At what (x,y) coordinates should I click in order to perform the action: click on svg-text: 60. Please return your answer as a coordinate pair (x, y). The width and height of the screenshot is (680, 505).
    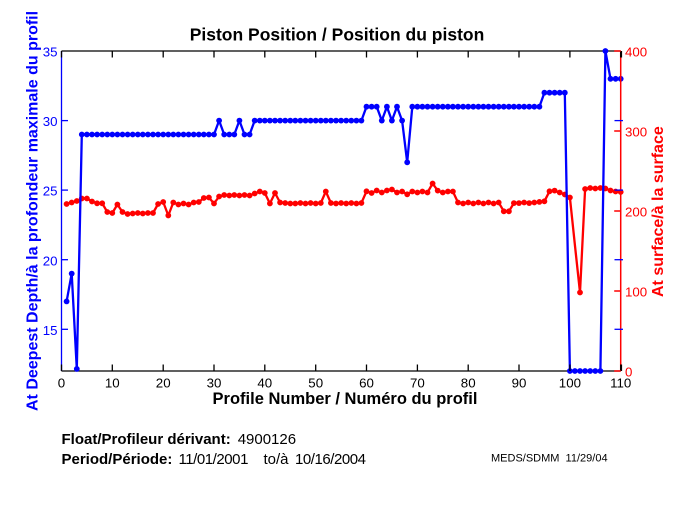
    Looking at the image, I should click on (366, 383).